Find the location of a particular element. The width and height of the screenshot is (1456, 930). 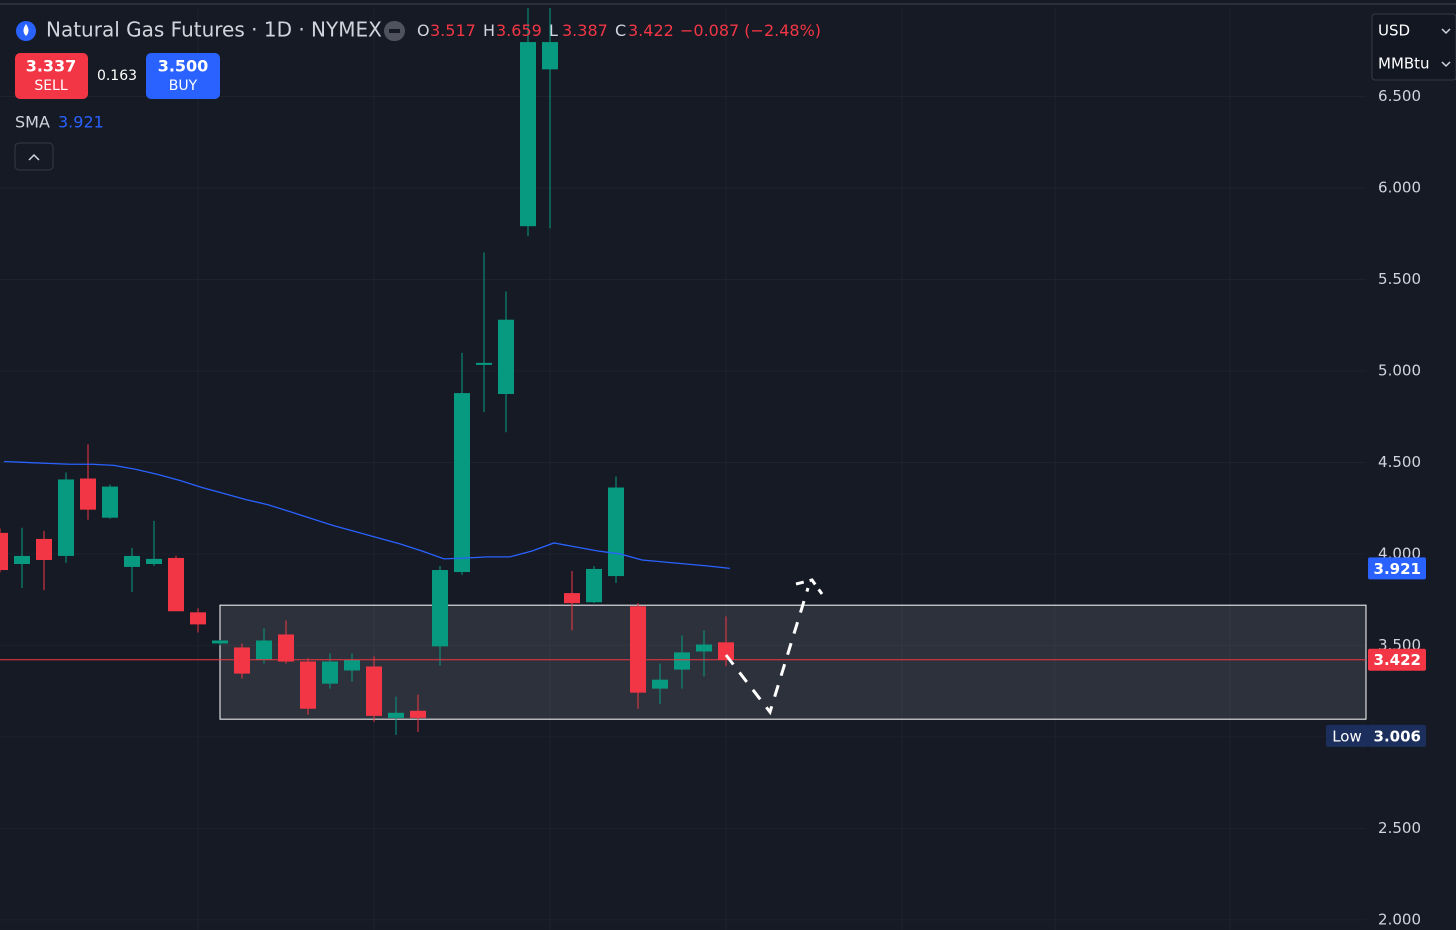

projection-arrow is located at coordinates (767, 651).